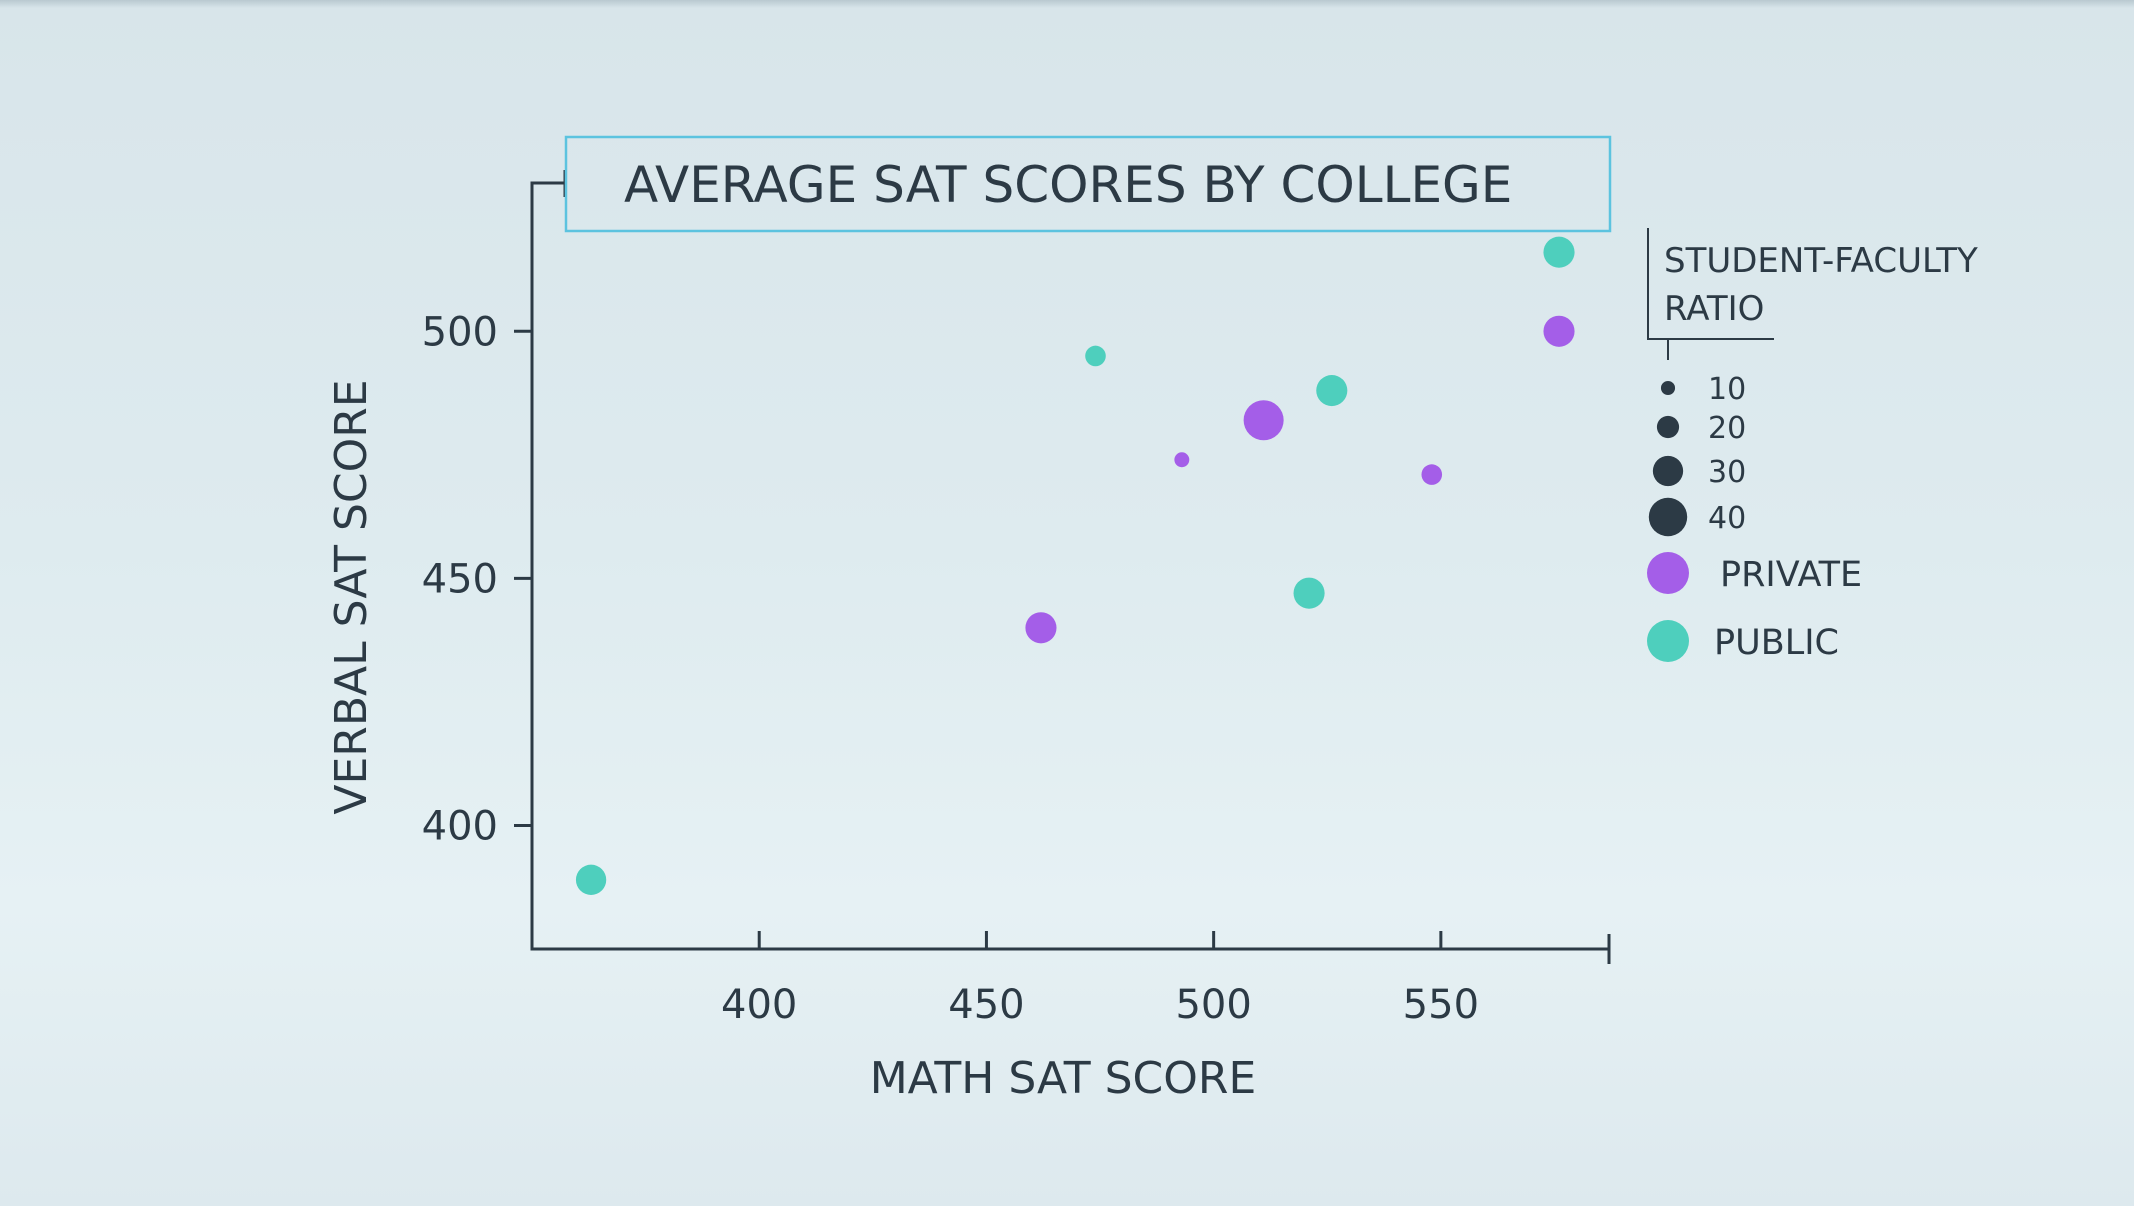 The height and width of the screenshot is (1206, 2134). What do you see at coordinates (1727, 428) in the screenshot?
I see `size-legend-label: 20` at bounding box center [1727, 428].